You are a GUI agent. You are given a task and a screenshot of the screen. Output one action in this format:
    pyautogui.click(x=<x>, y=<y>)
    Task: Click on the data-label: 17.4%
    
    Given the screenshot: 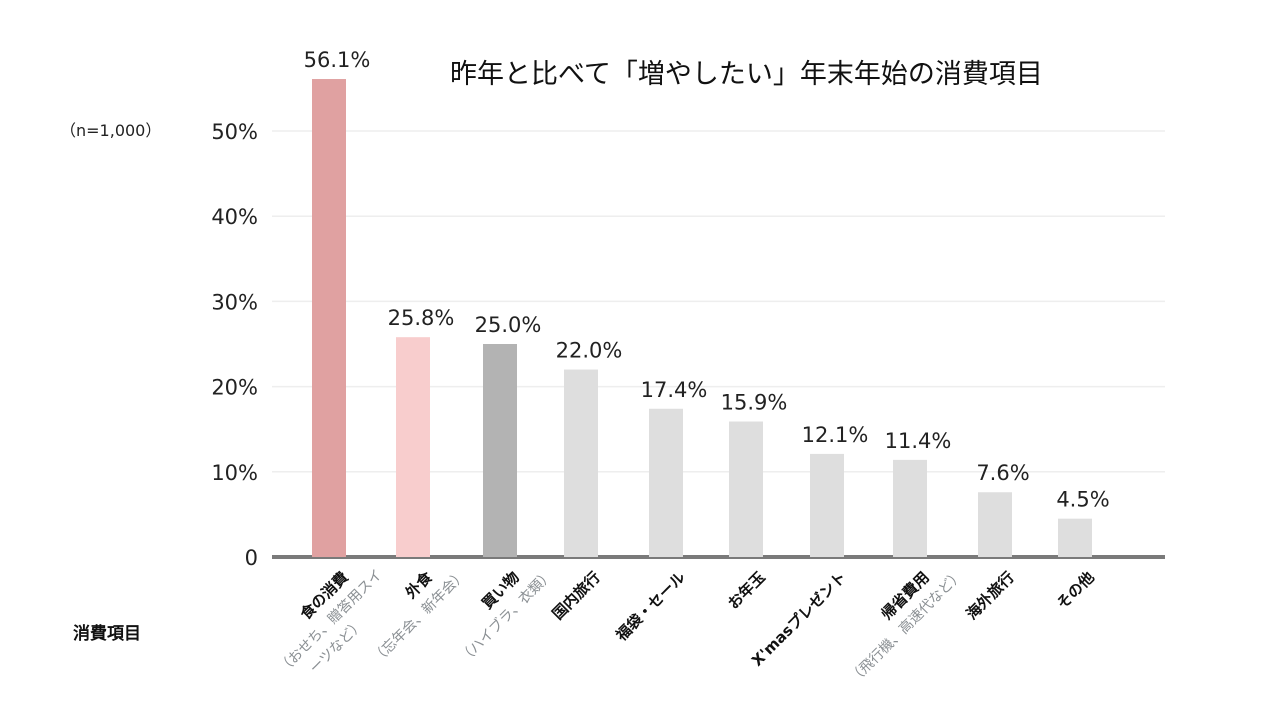 What is the action you would take?
    pyautogui.click(x=674, y=390)
    